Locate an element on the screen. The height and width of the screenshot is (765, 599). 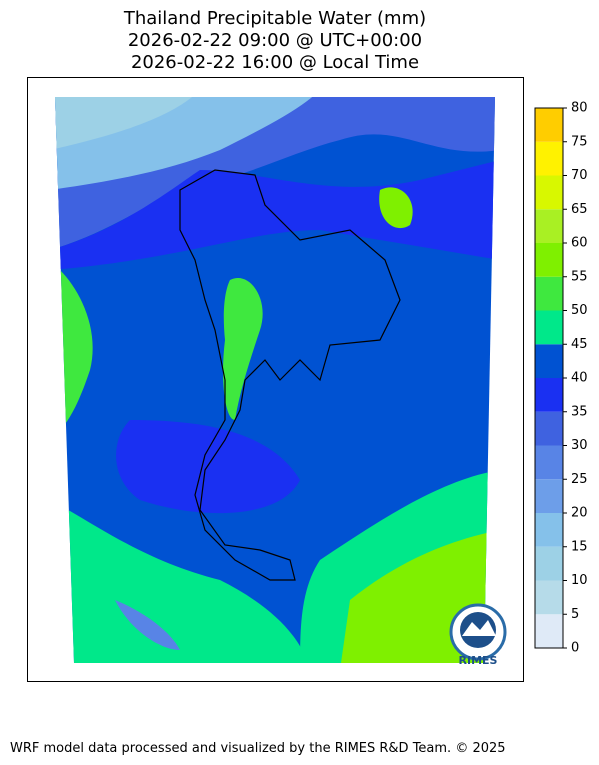
title-line: 2026-02-22 09:00 @ UTC+00:00 is located at coordinates (275, 40).